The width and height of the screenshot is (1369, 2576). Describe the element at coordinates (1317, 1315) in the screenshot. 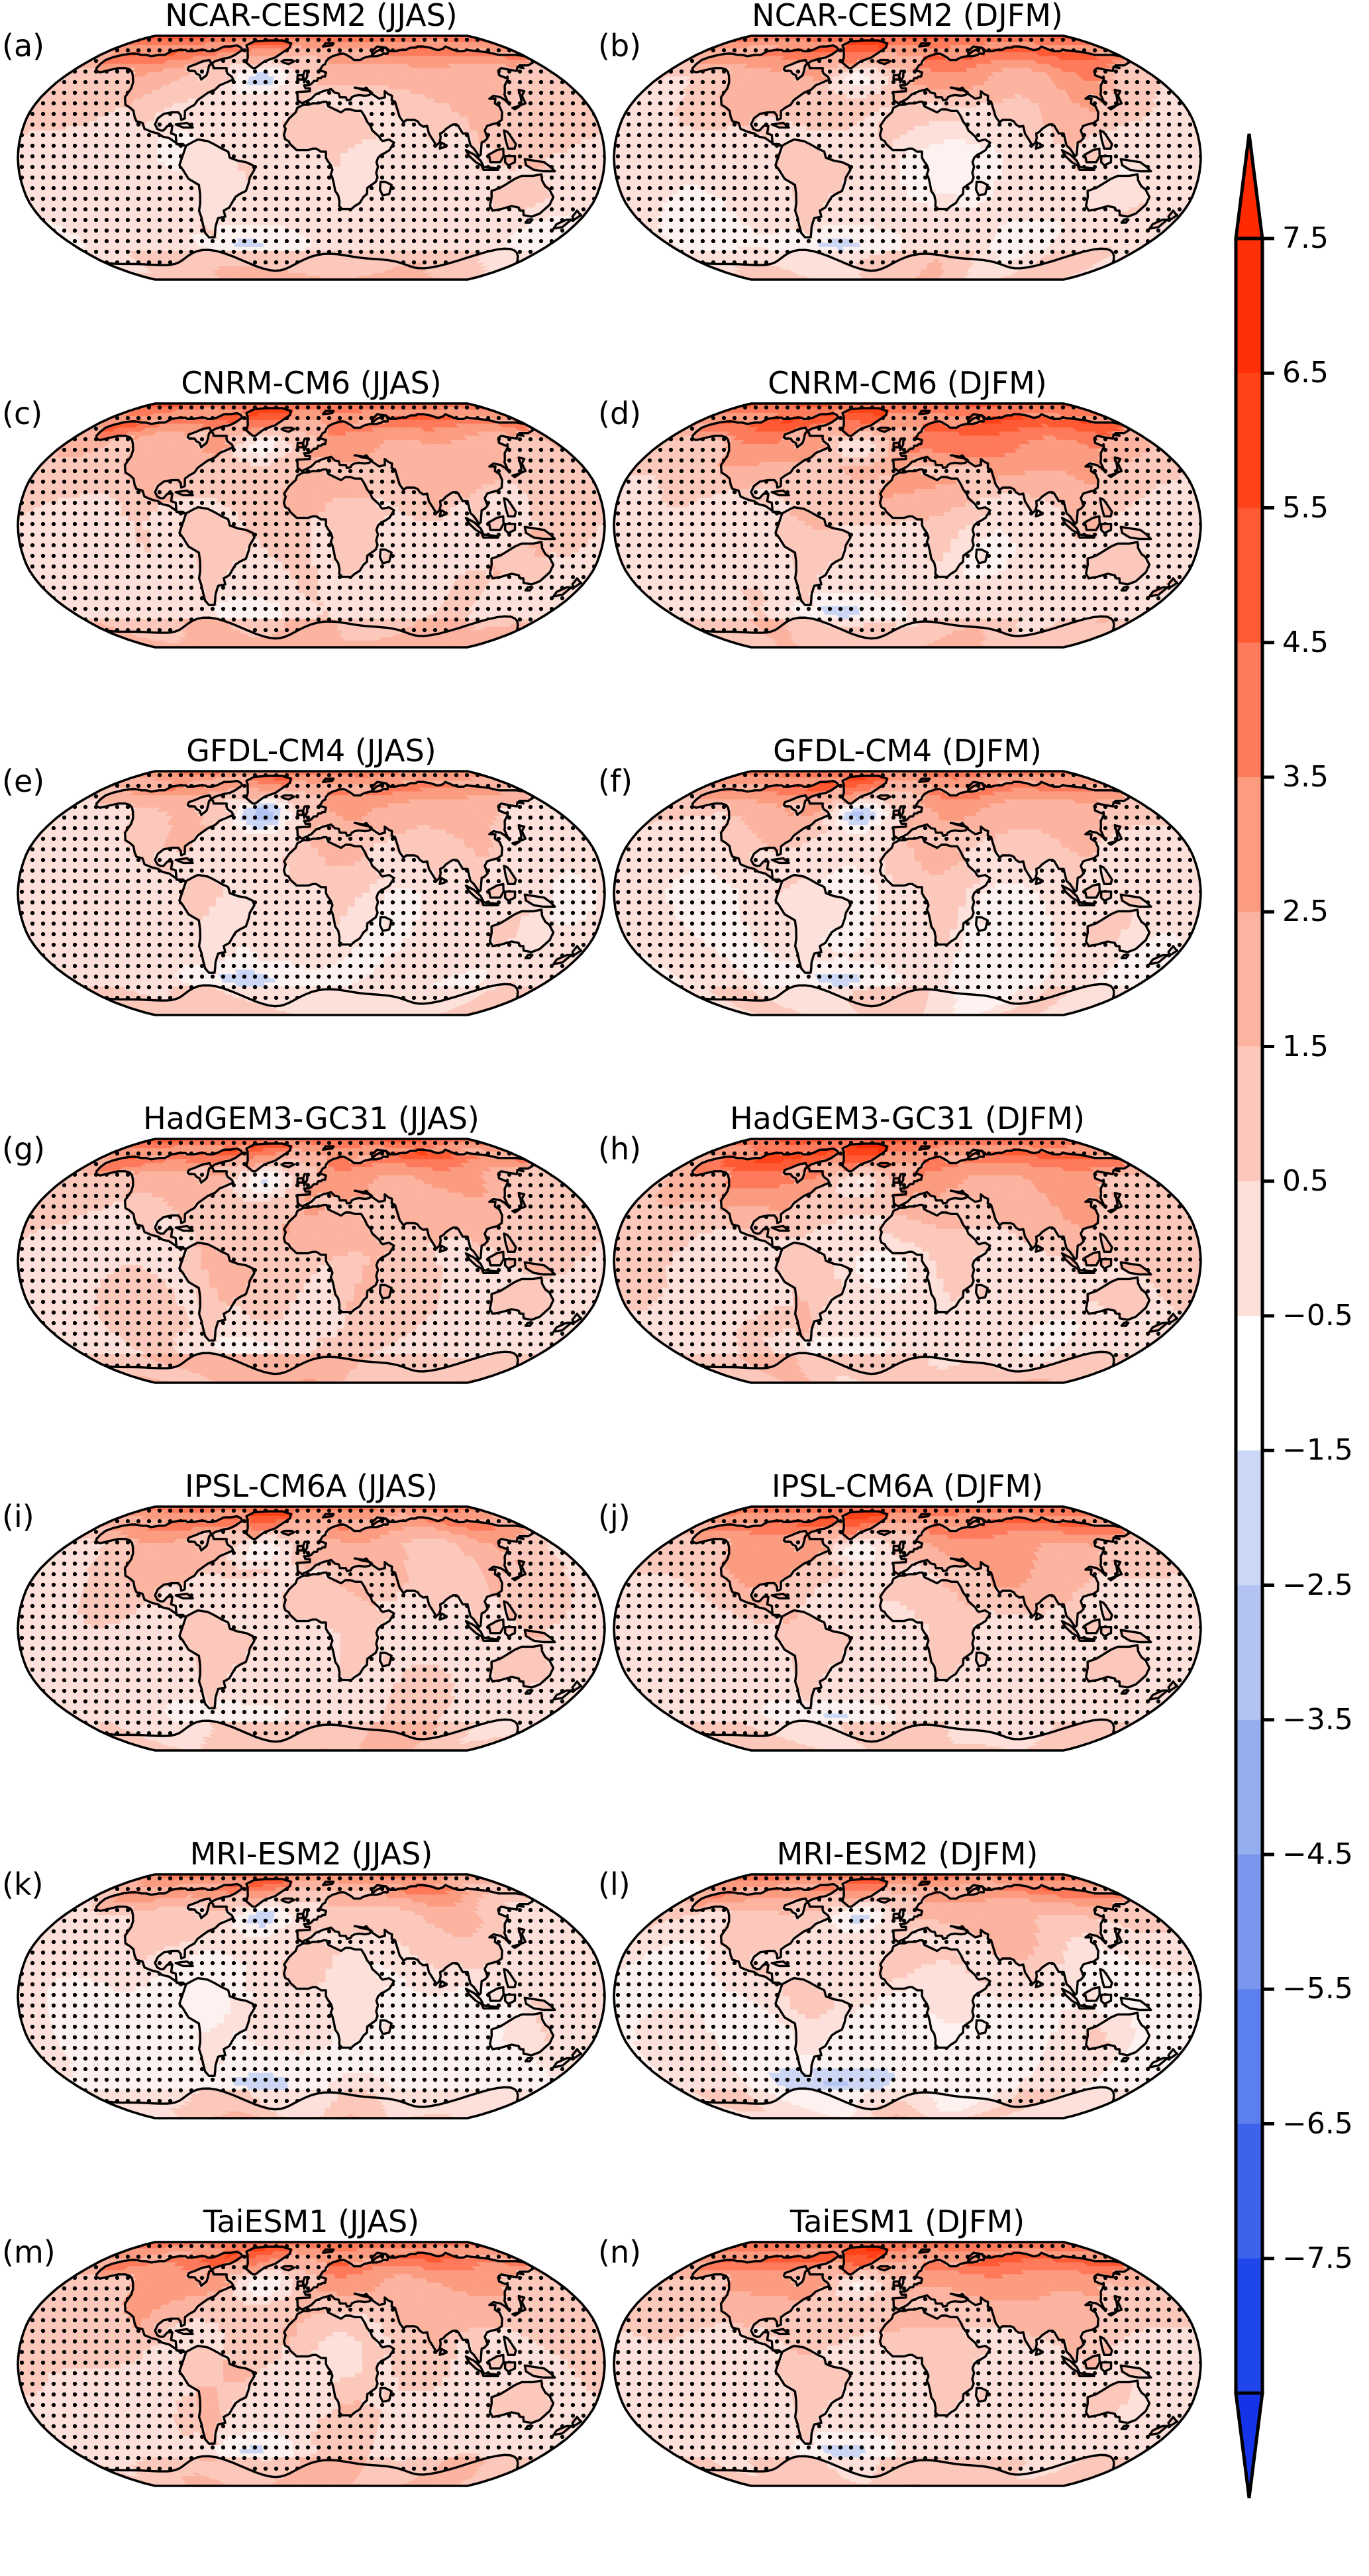

I see `colorbar-tick-label: −0.5` at that location.